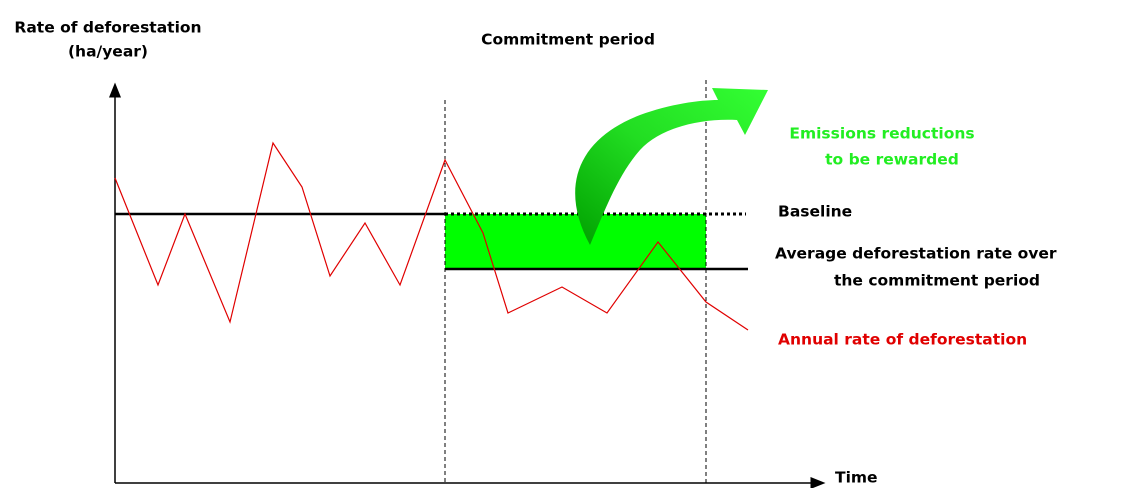  Describe the element at coordinates (568, 40) in the screenshot. I see `commitment-label: Commitment period` at that location.